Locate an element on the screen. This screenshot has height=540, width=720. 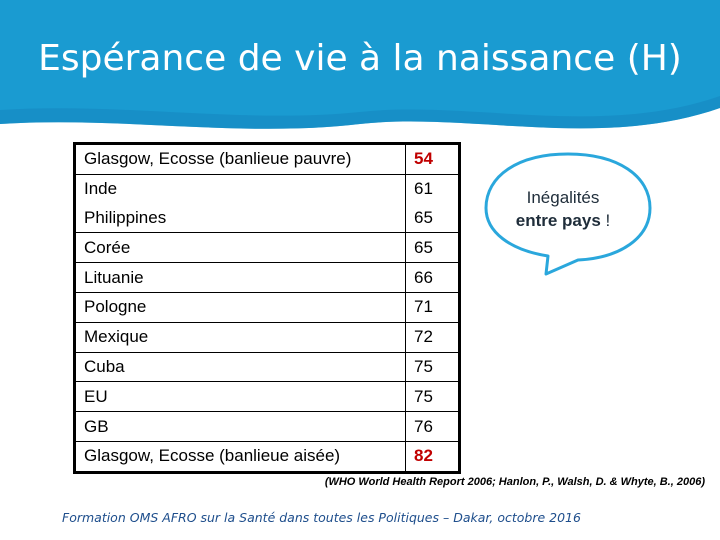
callout-line2-suffix: ! is located at coordinates (605, 220).